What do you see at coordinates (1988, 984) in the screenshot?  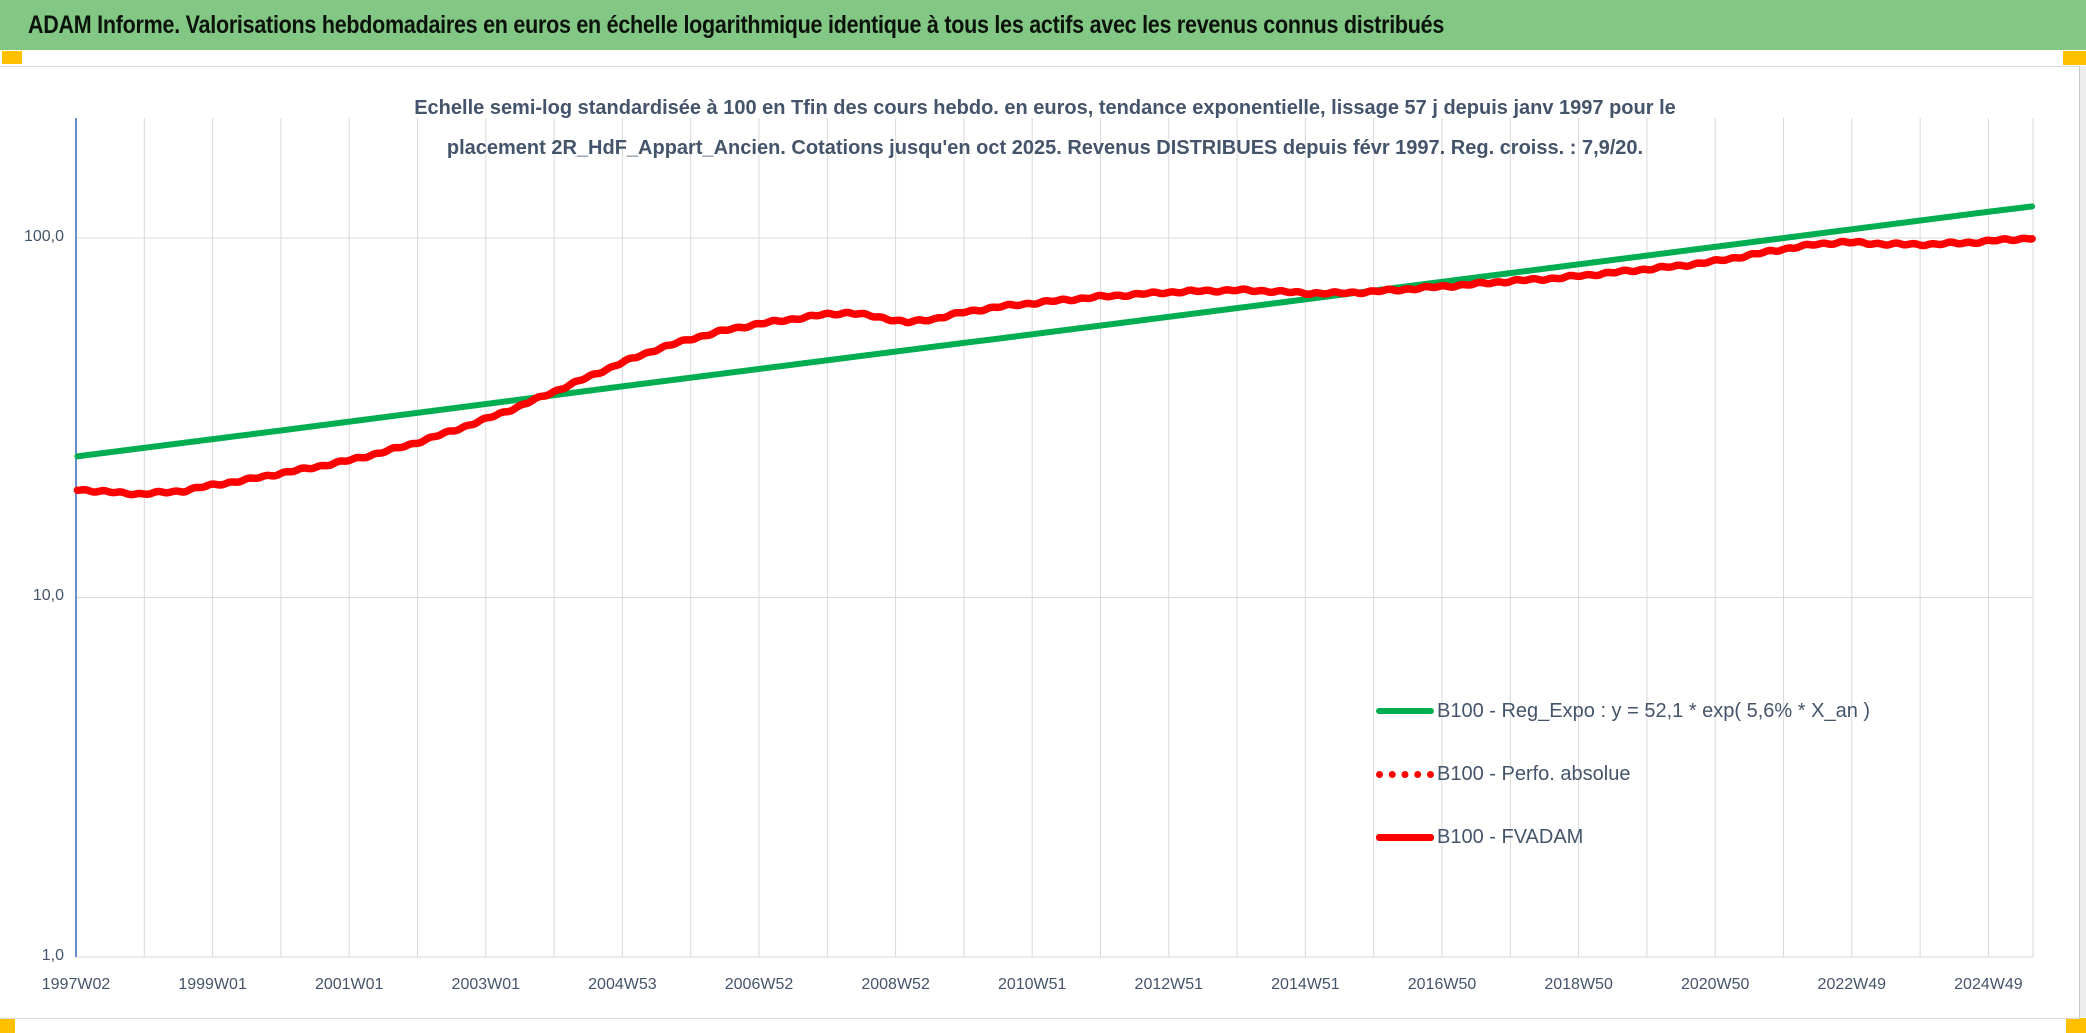 I see `x-tick-label: 2024W49` at bounding box center [1988, 984].